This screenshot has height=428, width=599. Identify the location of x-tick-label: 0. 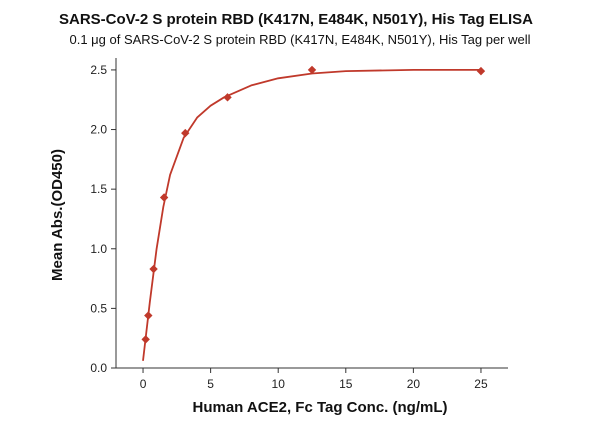
(143, 384).